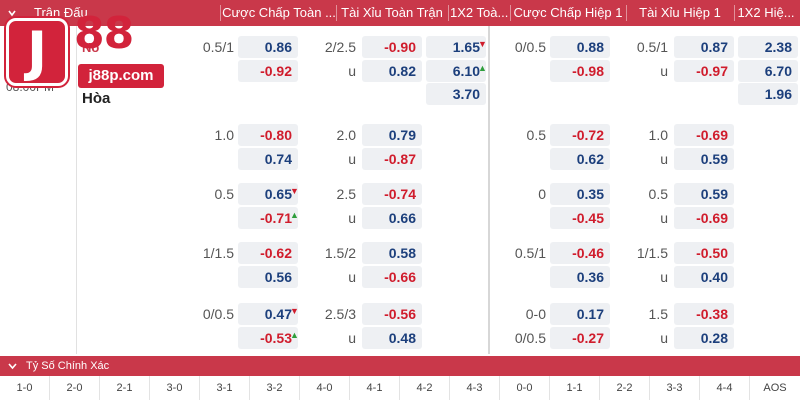 This screenshot has width=800, height=400. What do you see at coordinates (268, 253) in the screenshot?
I see `odds-cell: -0.62` at bounding box center [268, 253].